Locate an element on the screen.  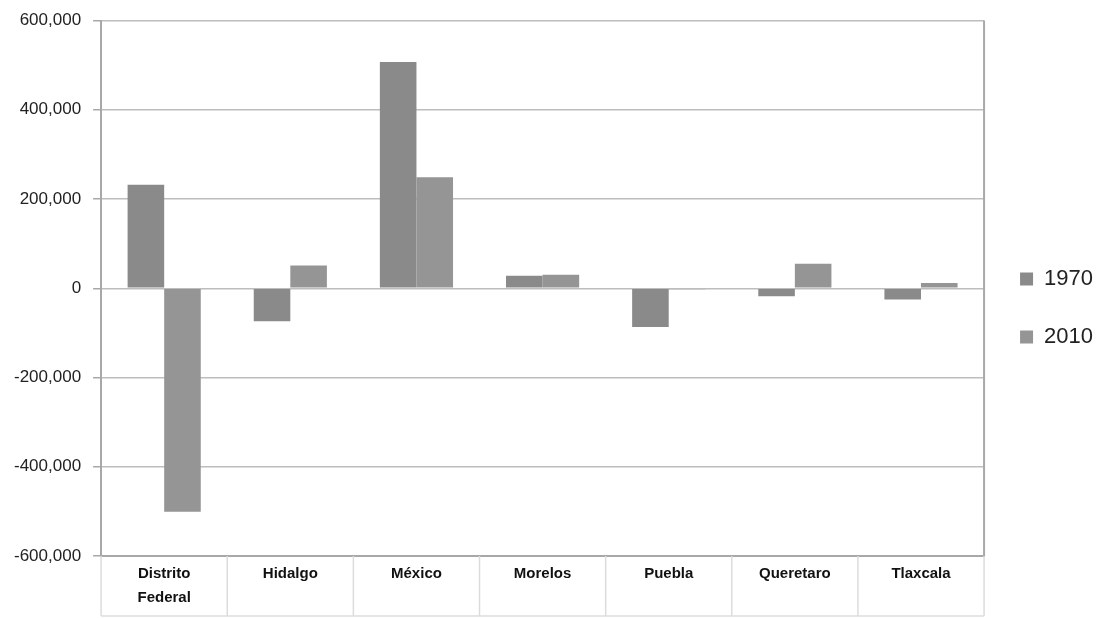
y-tick-label: -200,000 is located at coordinates (47, 377).